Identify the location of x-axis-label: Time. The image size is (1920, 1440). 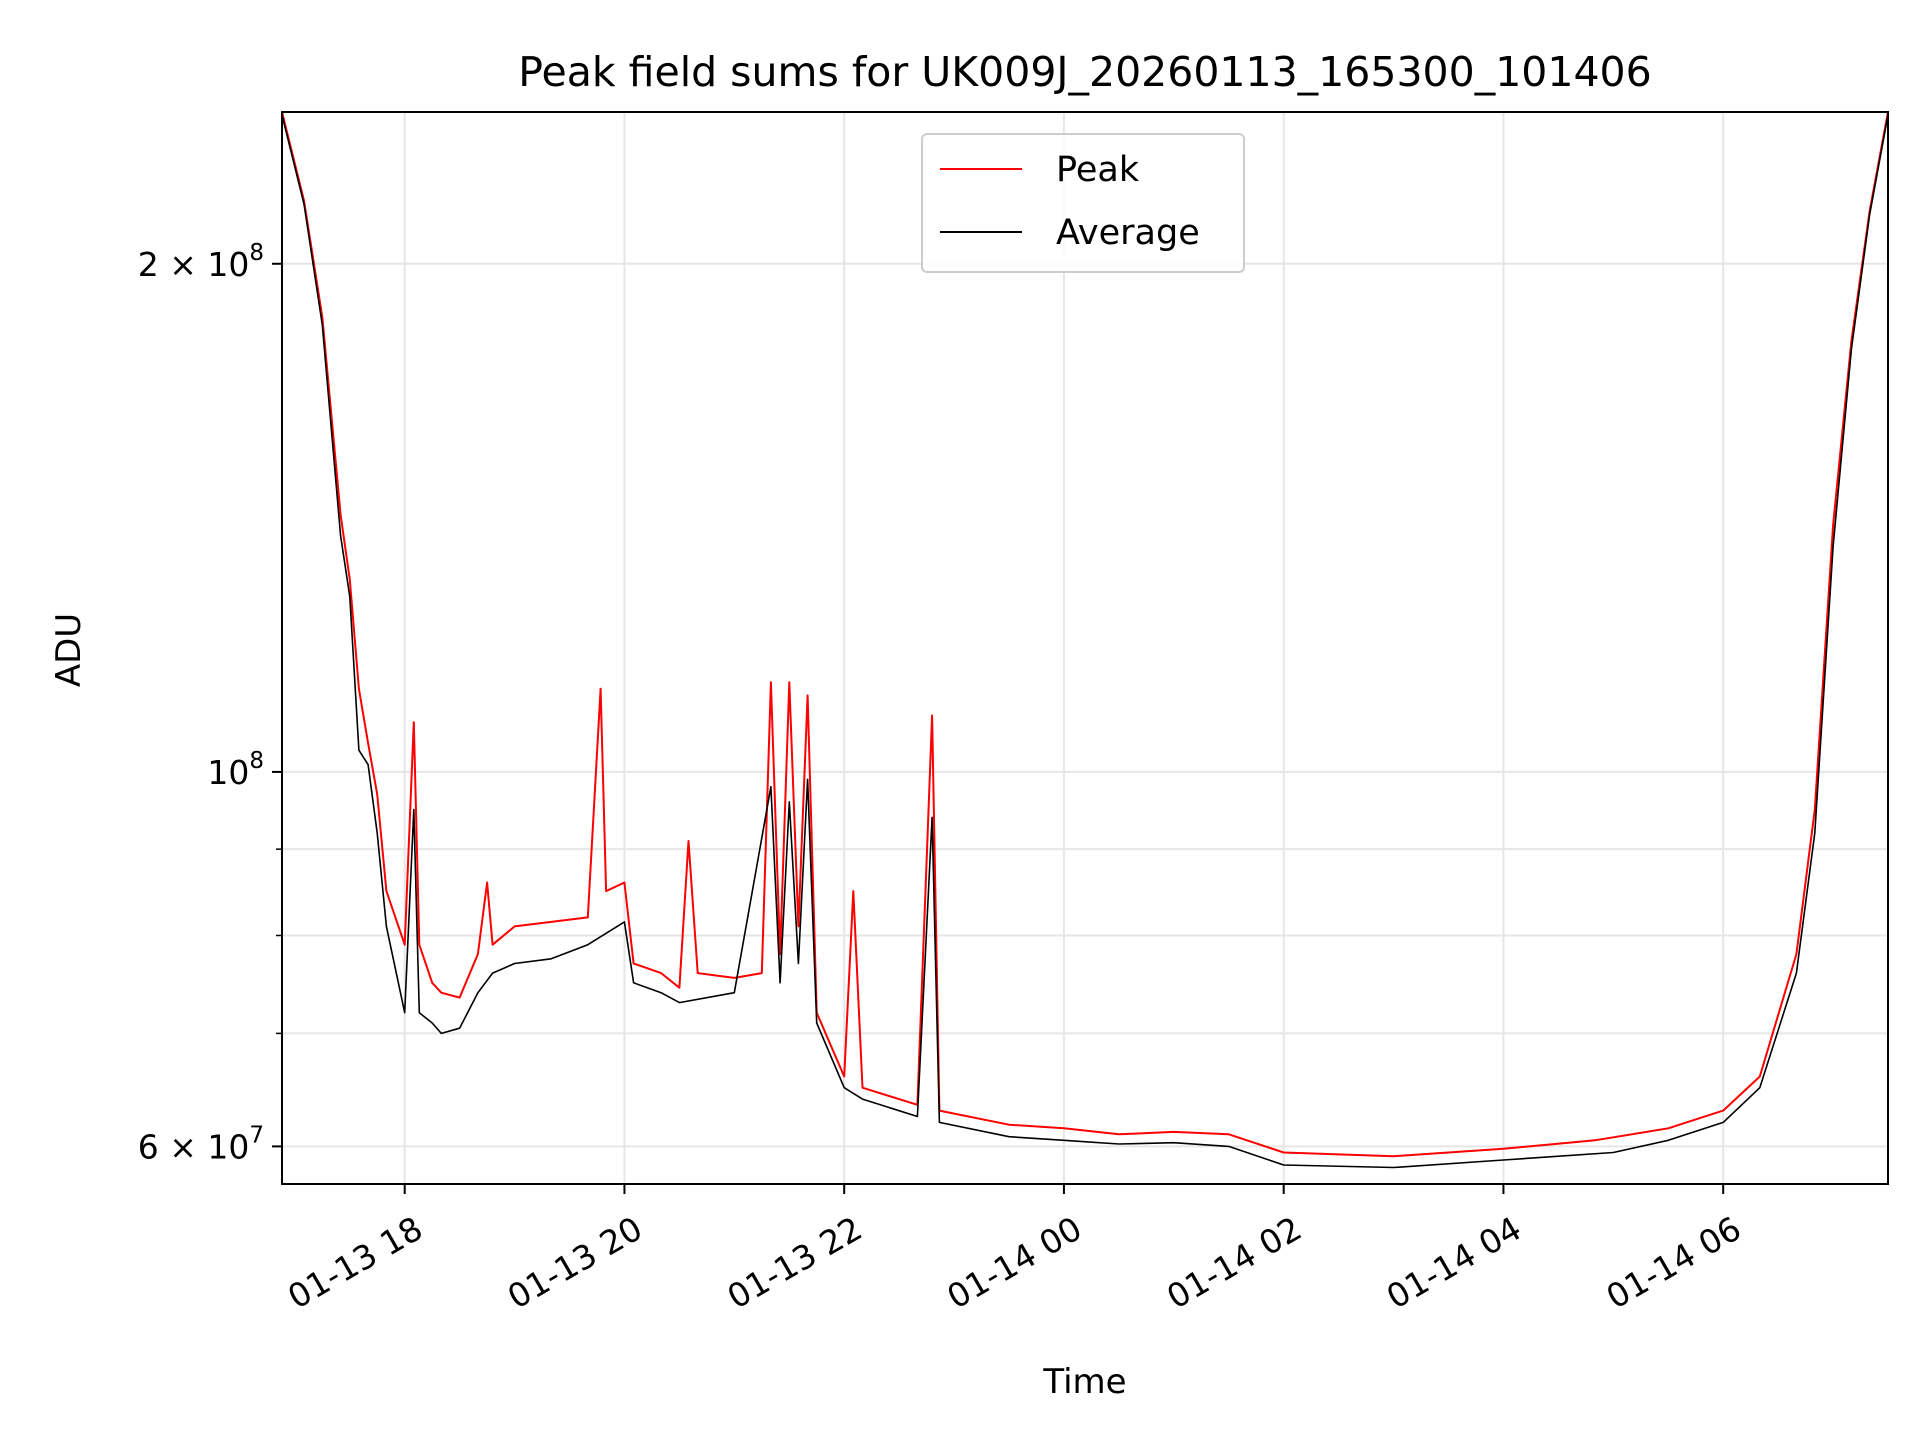
(1084, 1382).